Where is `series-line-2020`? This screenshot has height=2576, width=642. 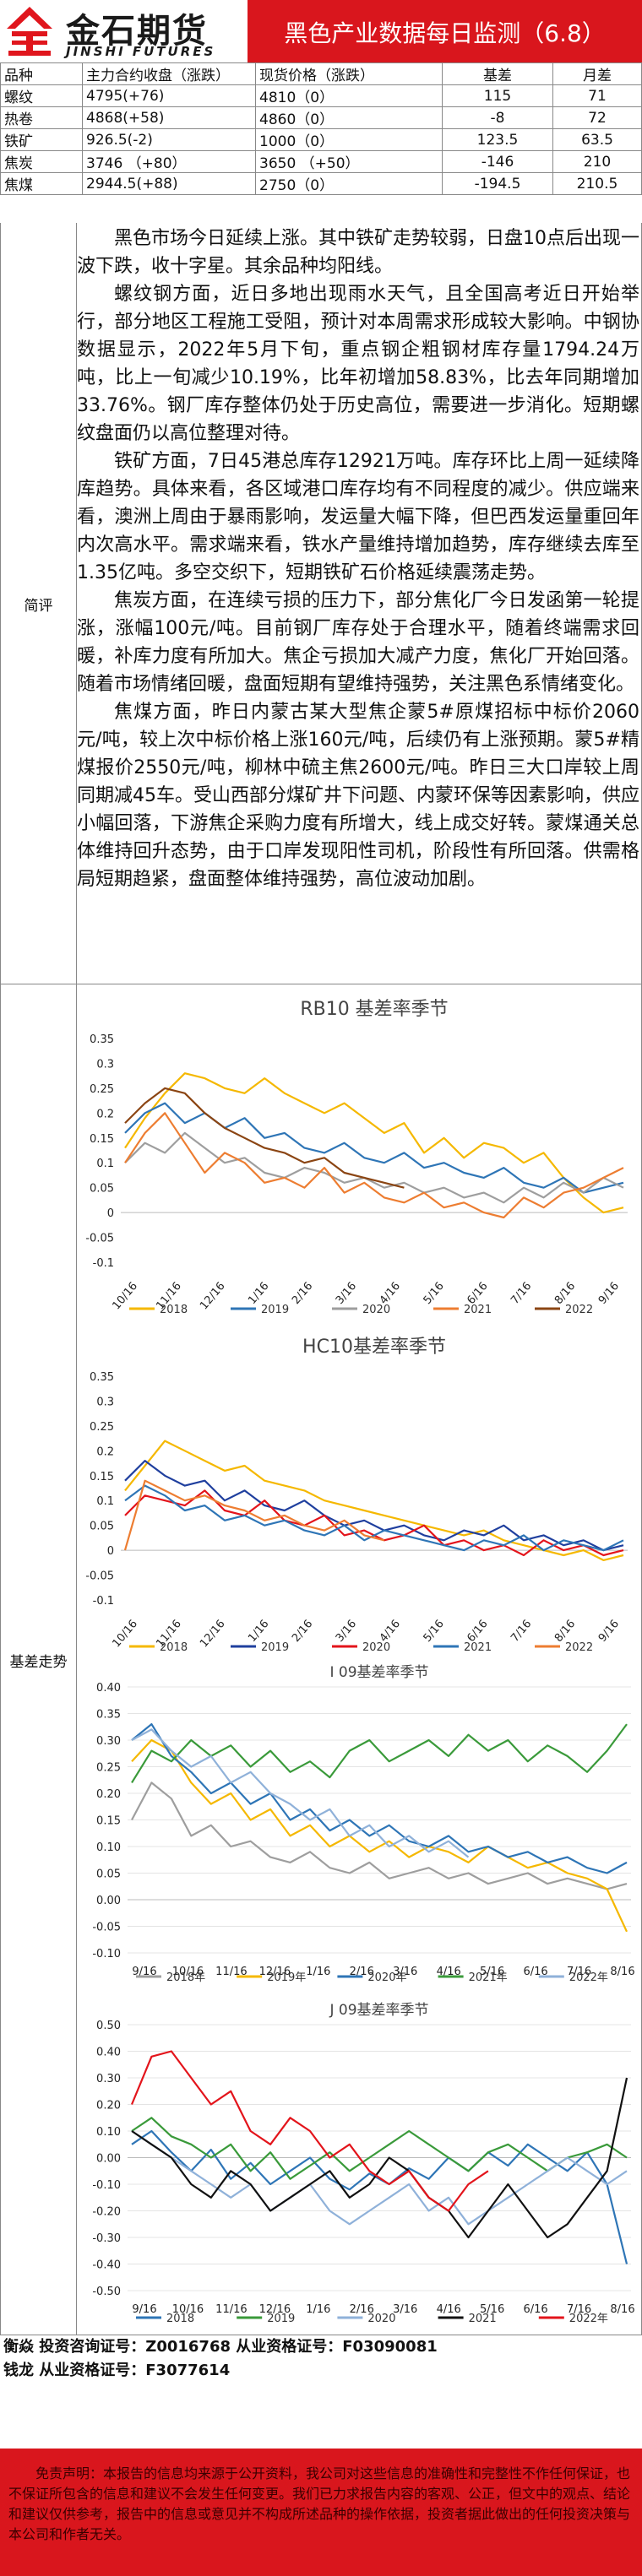 series-line-2020 is located at coordinates (374, 1168).